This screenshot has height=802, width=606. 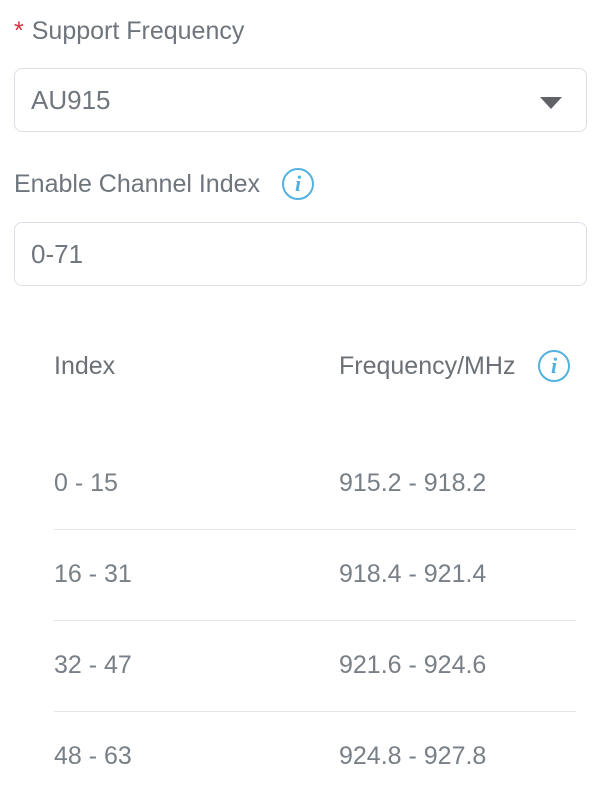 What do you see at coordinates (86, 483) in the screenshot?
I see `index-range-cell: 0 - 15` at bounding box center [86, 483].